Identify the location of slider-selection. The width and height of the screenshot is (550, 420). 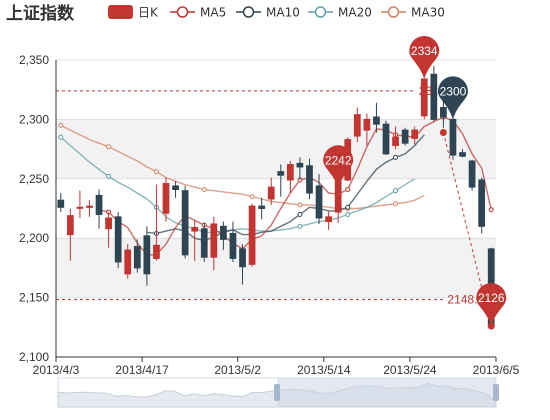
(386, 392).